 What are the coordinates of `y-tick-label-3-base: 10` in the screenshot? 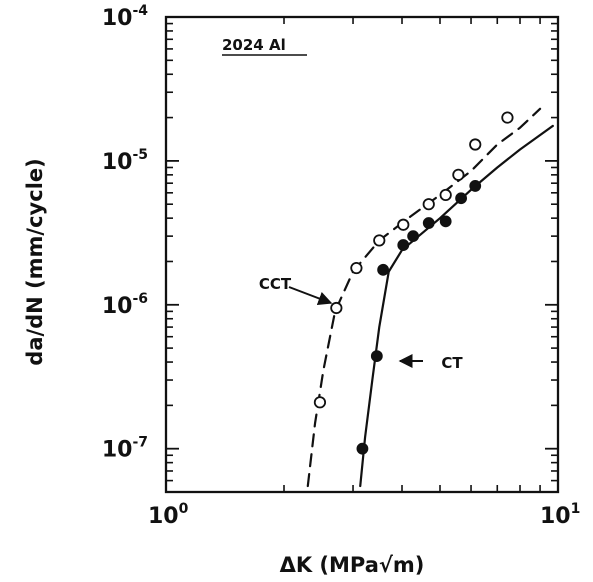 It's located at (117, 450).